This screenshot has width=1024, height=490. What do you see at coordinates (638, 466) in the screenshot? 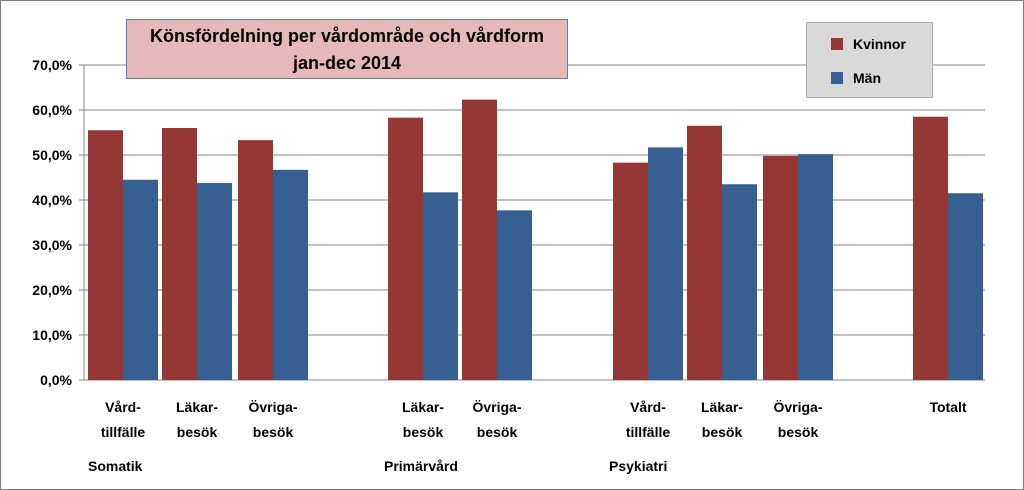
I see `x-group-label: Psykiatri` at bounding box center [638, 466].